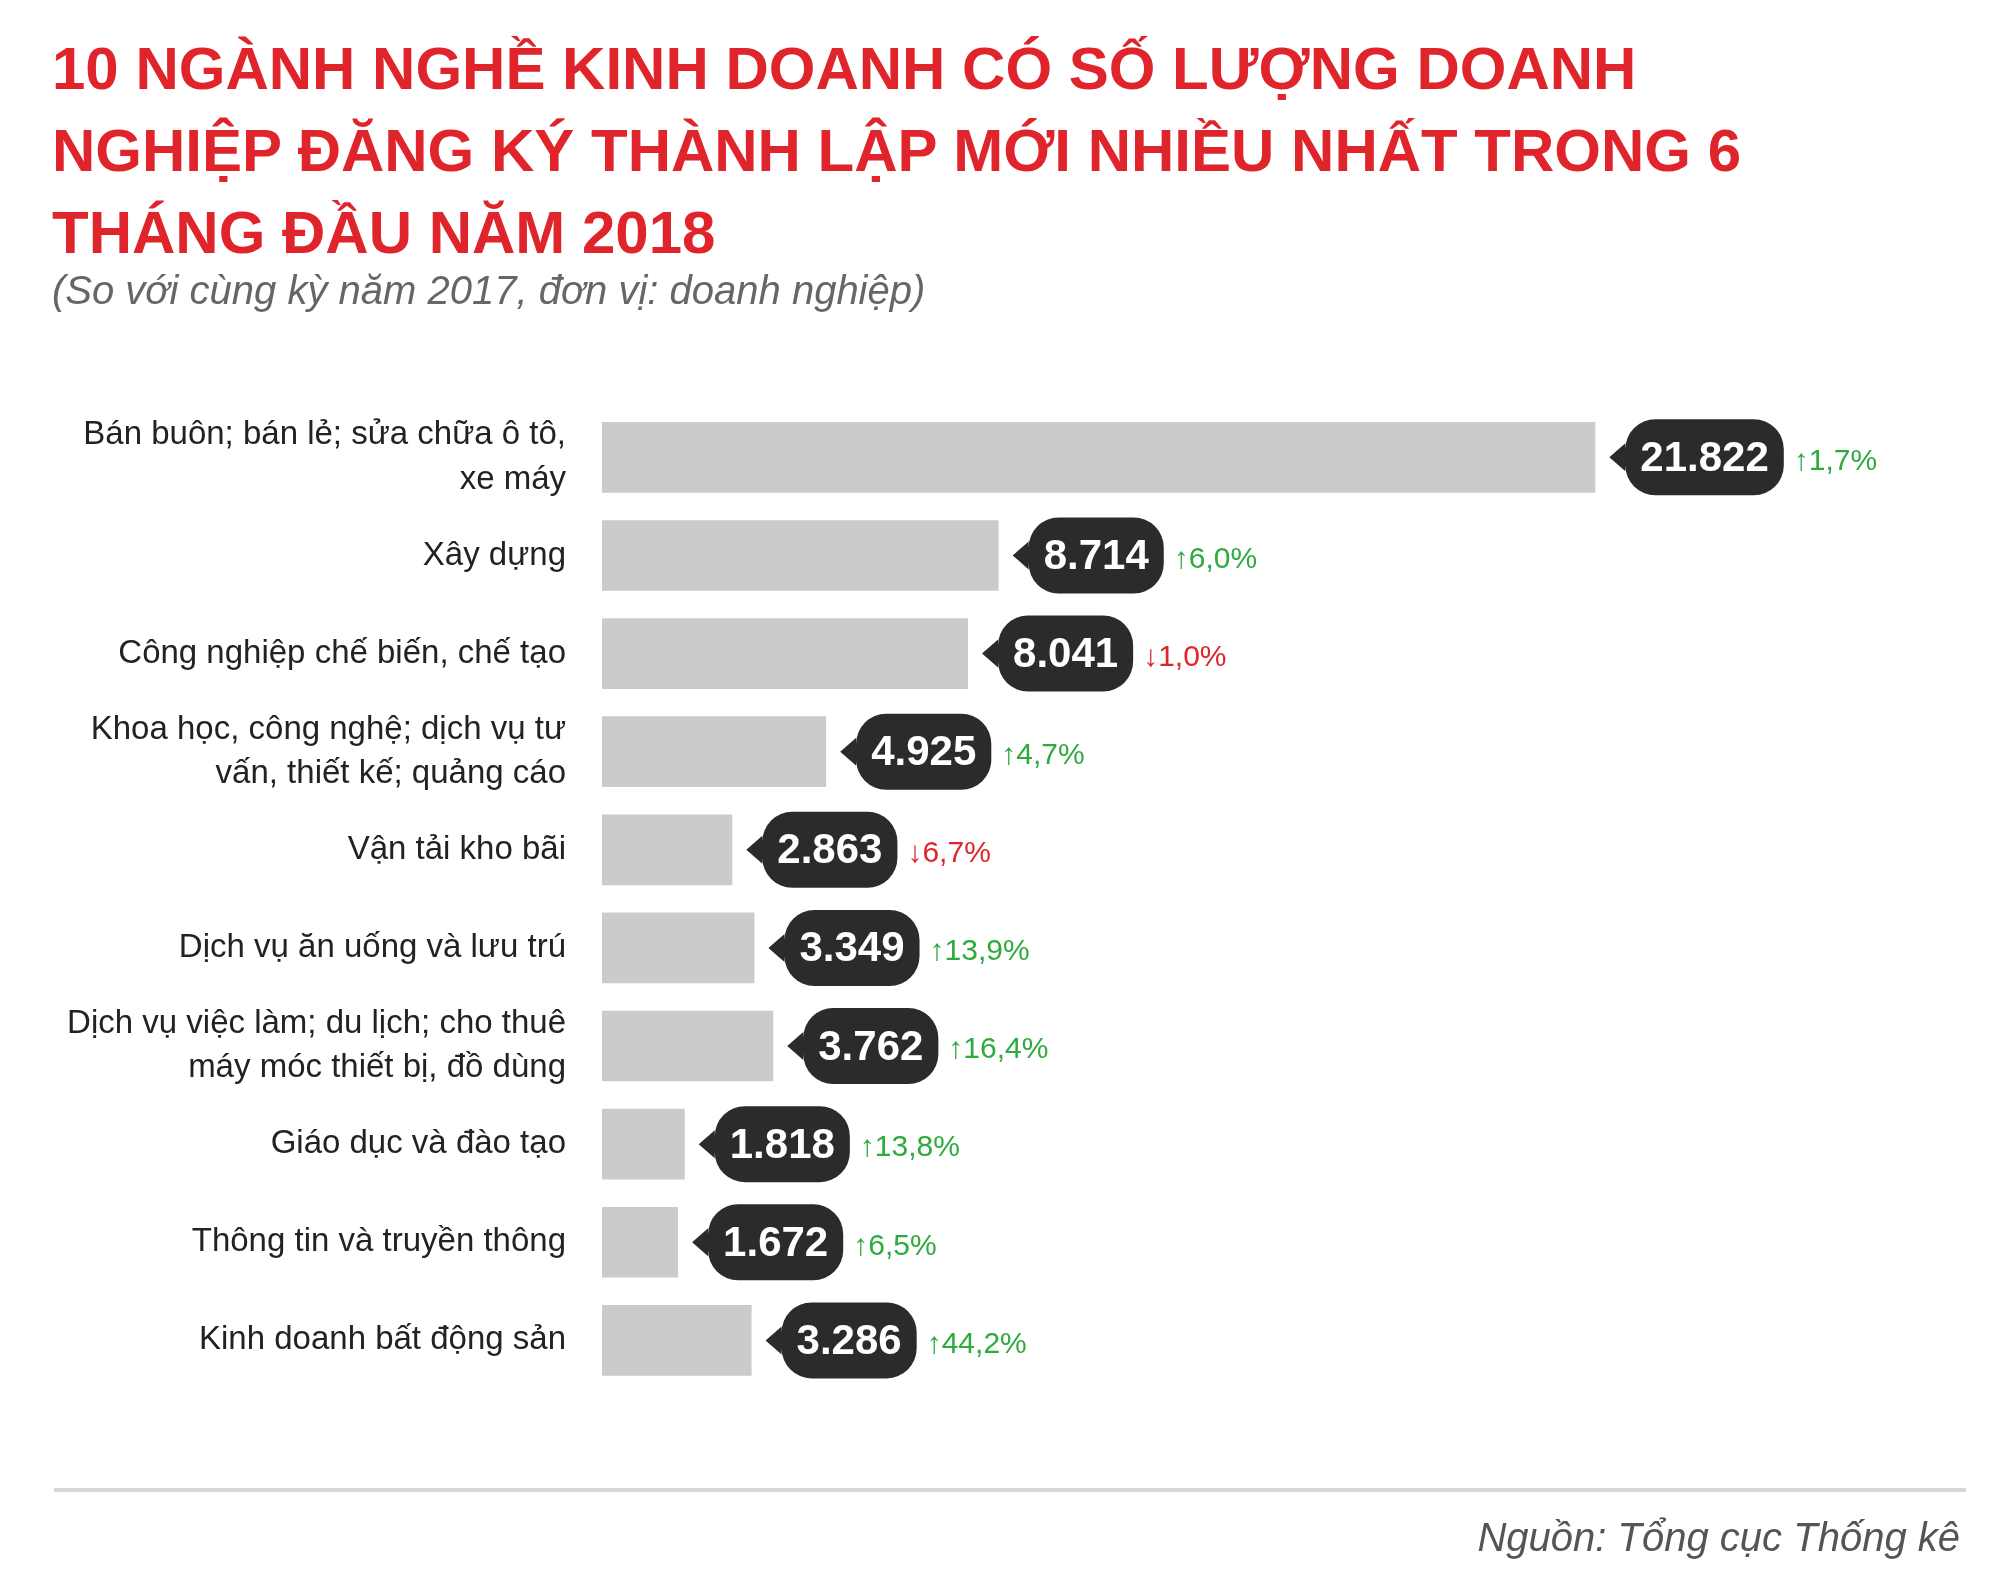 Image resolution: width=2000 pixels, height=1580 pixels. What do you see at coordinates (897, 150) in the screenshot?
I see `chart-title: 10 NGÀNH NGHỀ KINH DOANH CÓ SỐ LƯỢNG DOANH NGHIỆP ĐĂNG KÝ THÀNH LẬP MỚI NHIỀU NHẤT TRONG 6 THÁNG ĐẦU NĂM 2018` at bounding box center [897, 150].